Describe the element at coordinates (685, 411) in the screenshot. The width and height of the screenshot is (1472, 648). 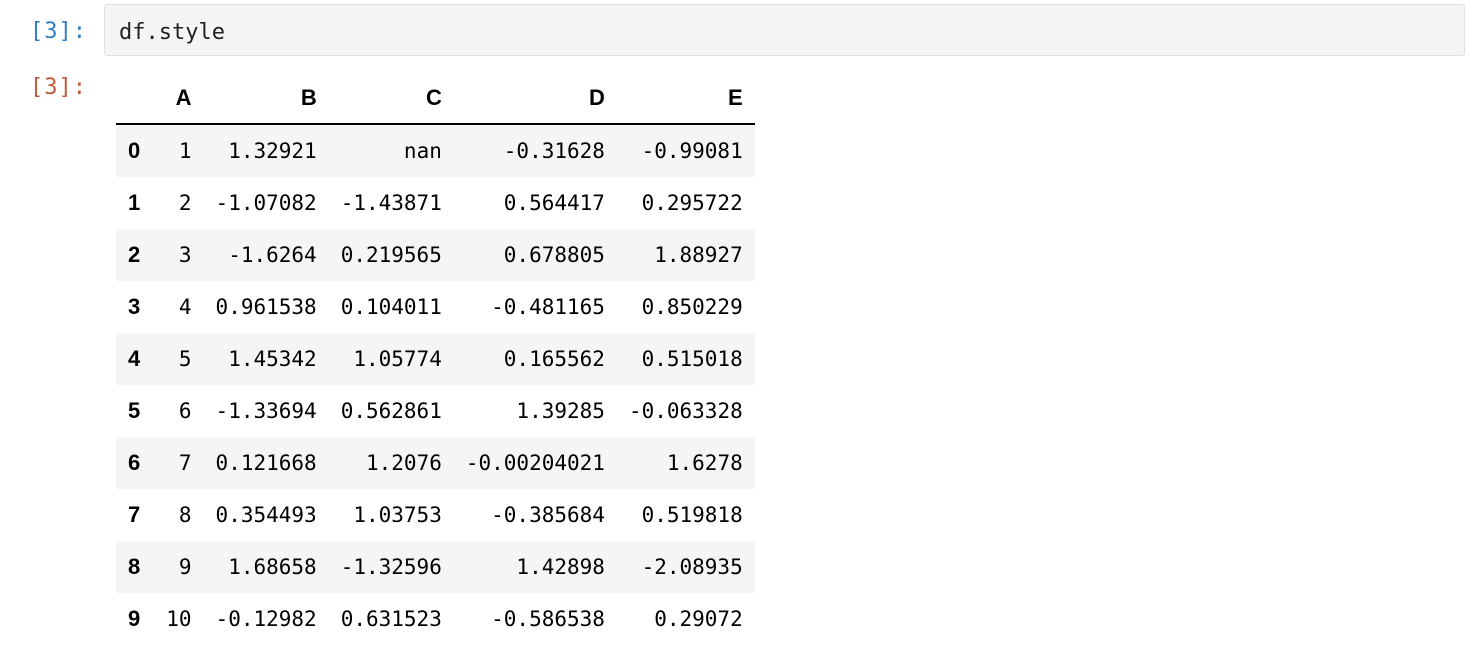
I see `table-cell: -0.063328` at that location.